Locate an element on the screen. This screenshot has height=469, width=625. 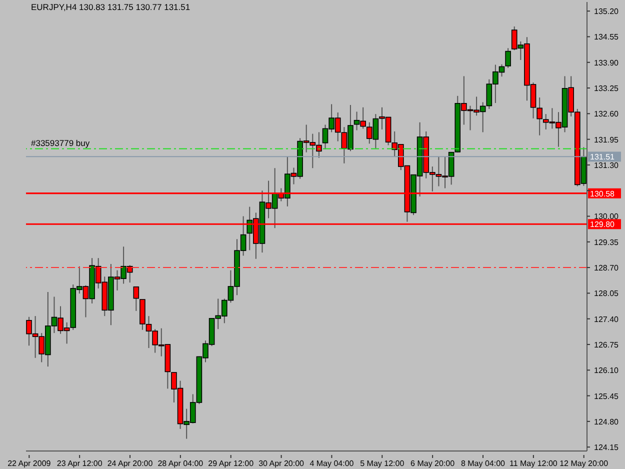
y-tick-label: 134.55 is located at coordinates (607, 37).